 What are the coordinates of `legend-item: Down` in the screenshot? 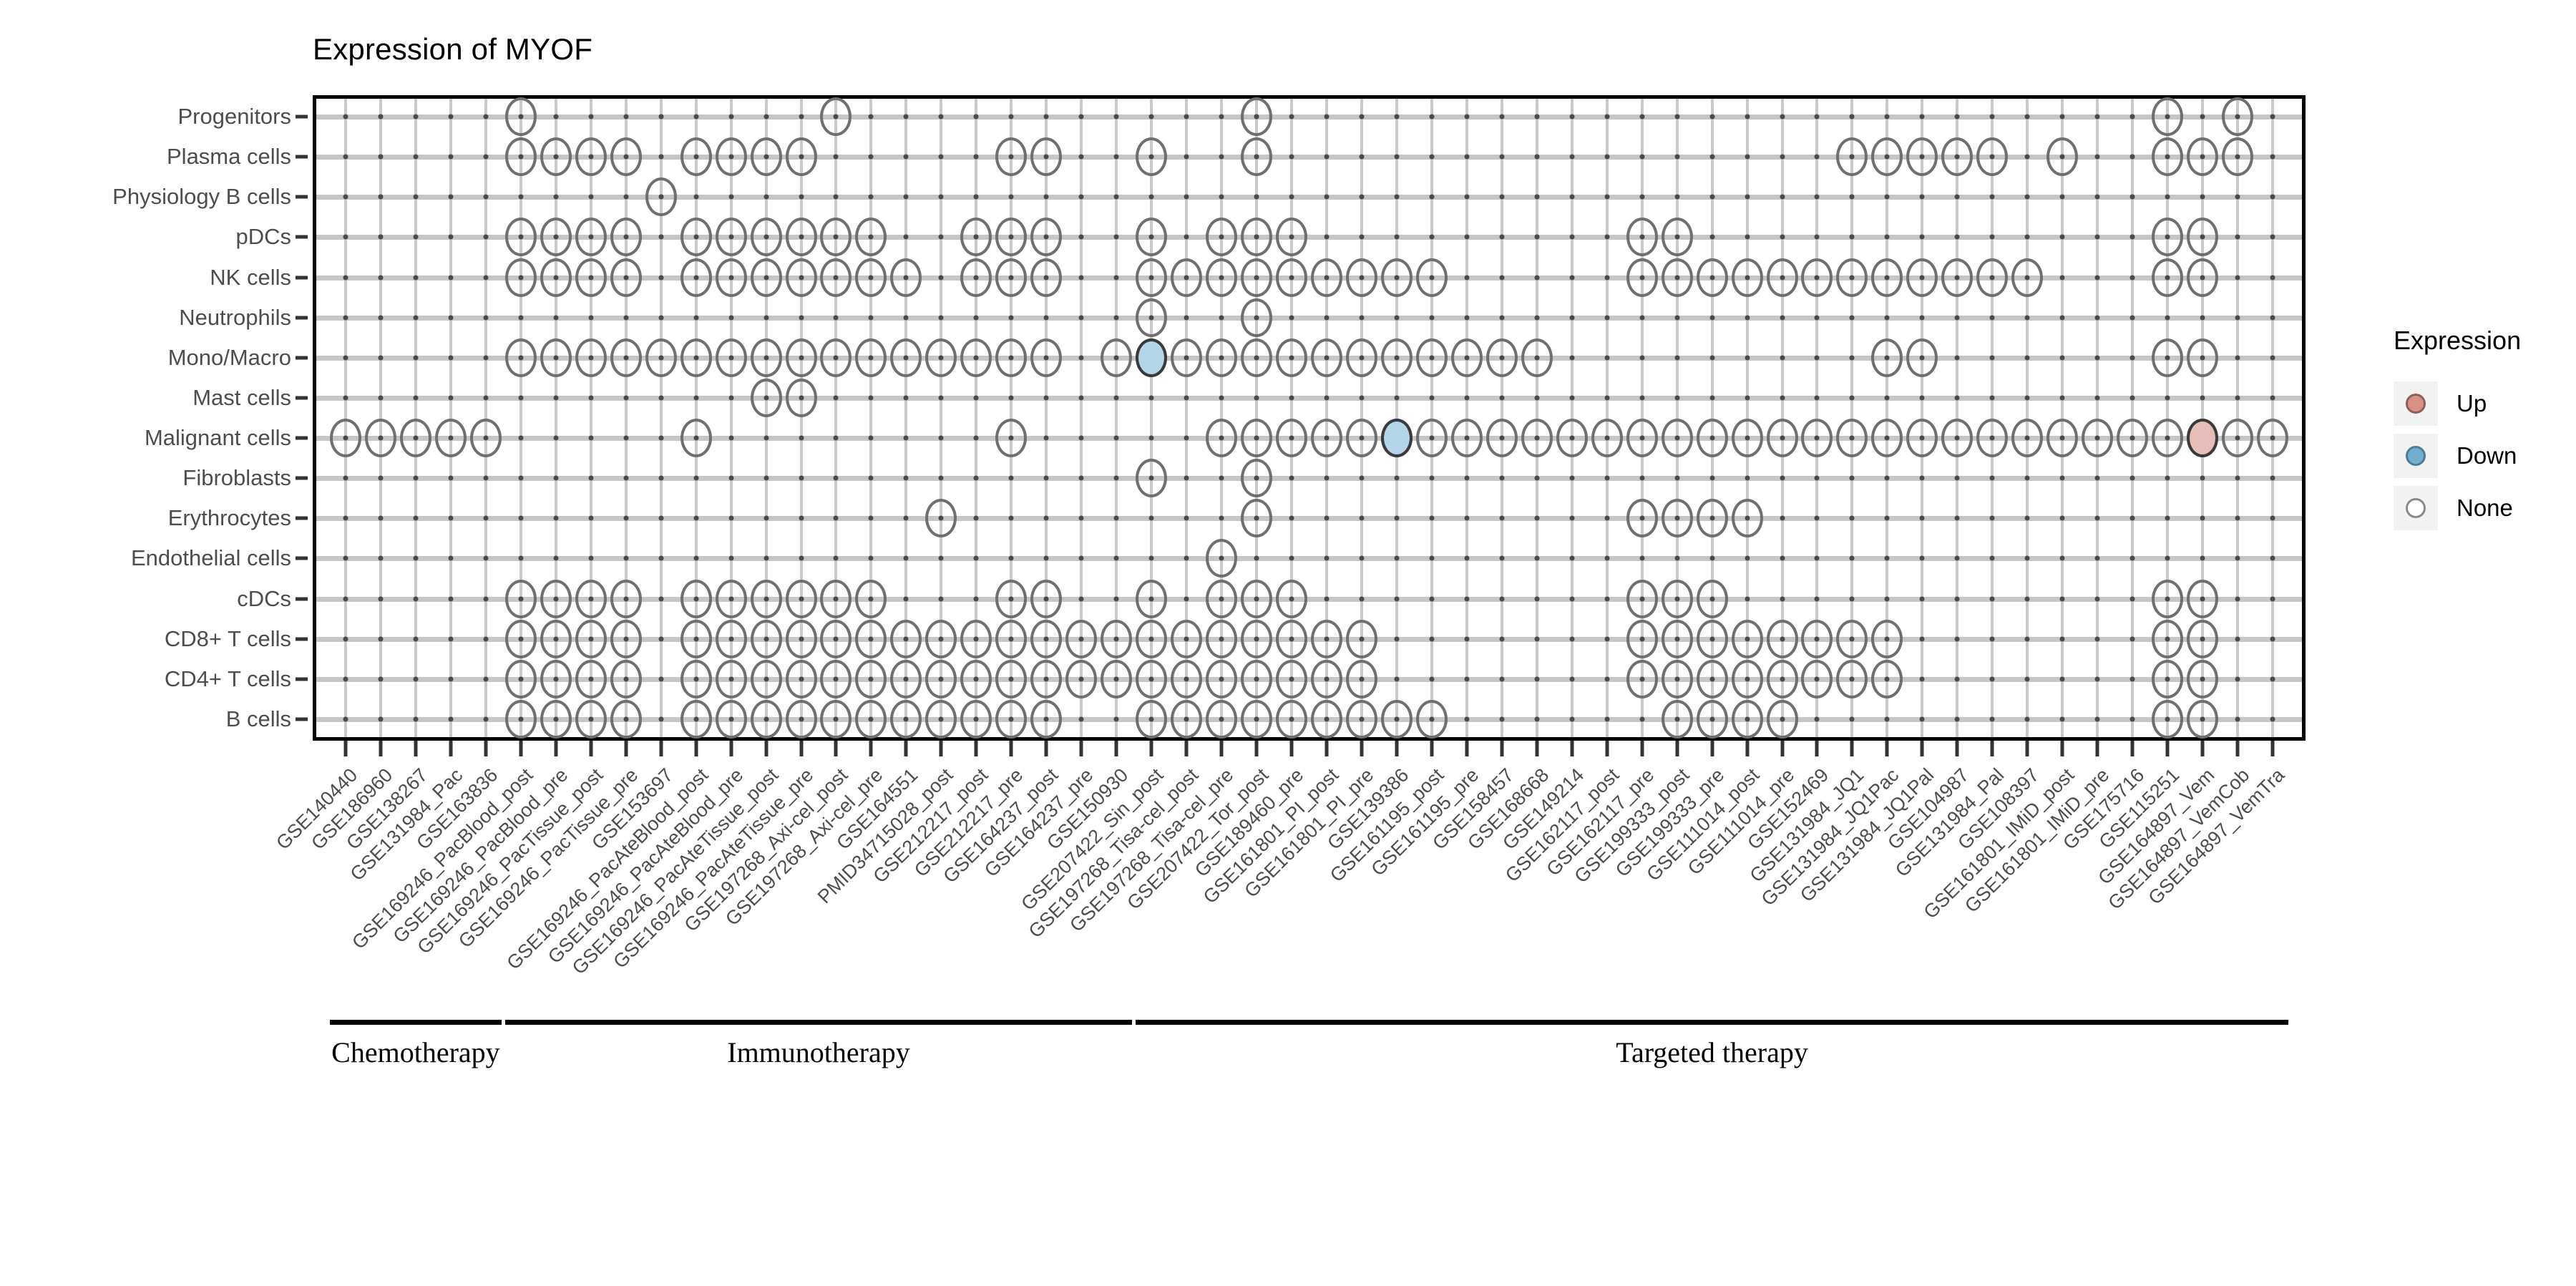 It's located at (2483, 455).